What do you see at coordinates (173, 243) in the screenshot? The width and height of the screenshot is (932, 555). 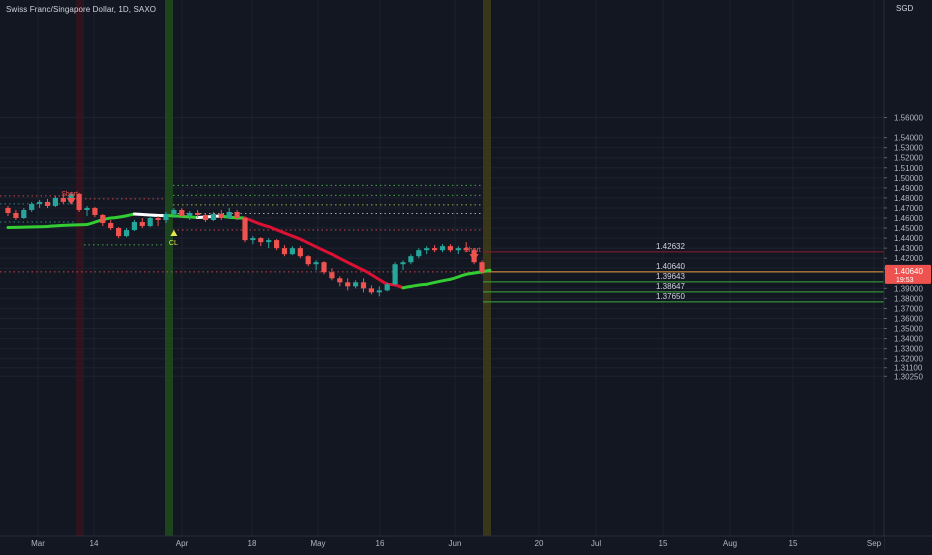 I see `close-long-label: CL` at bounding box center [173, 243].